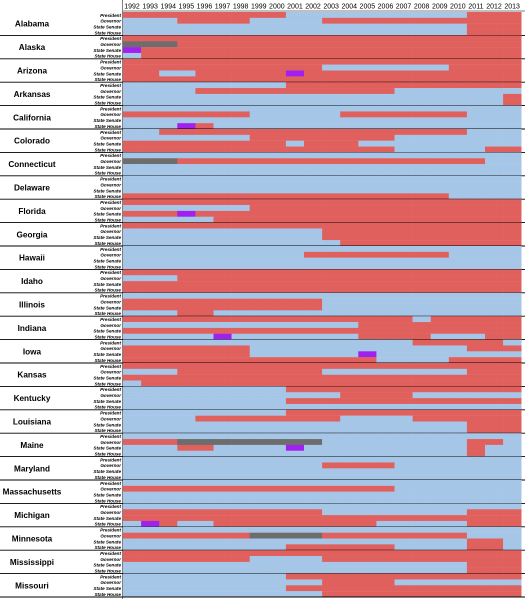  What do you see at coordinates (110, 114) in the screenshot?
I see `row-label: Governor` at bounding box center [110, 114].